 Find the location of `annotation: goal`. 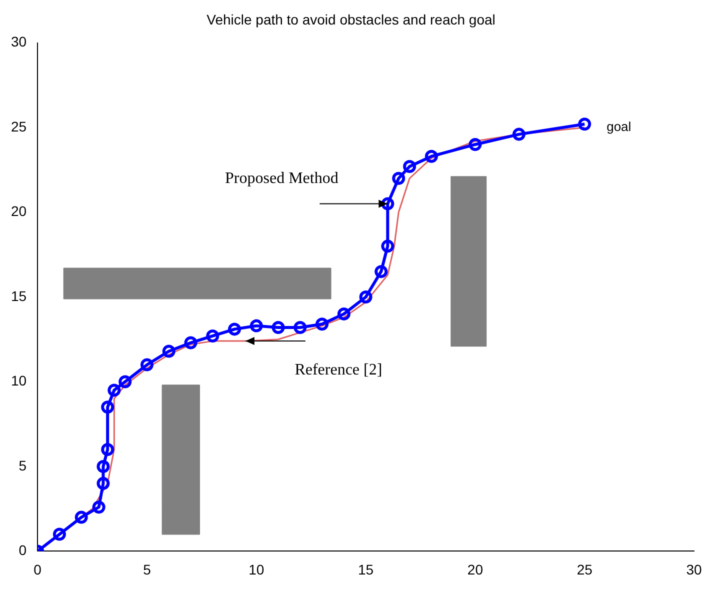

annotation: goal is located at coordinates (619, 126).